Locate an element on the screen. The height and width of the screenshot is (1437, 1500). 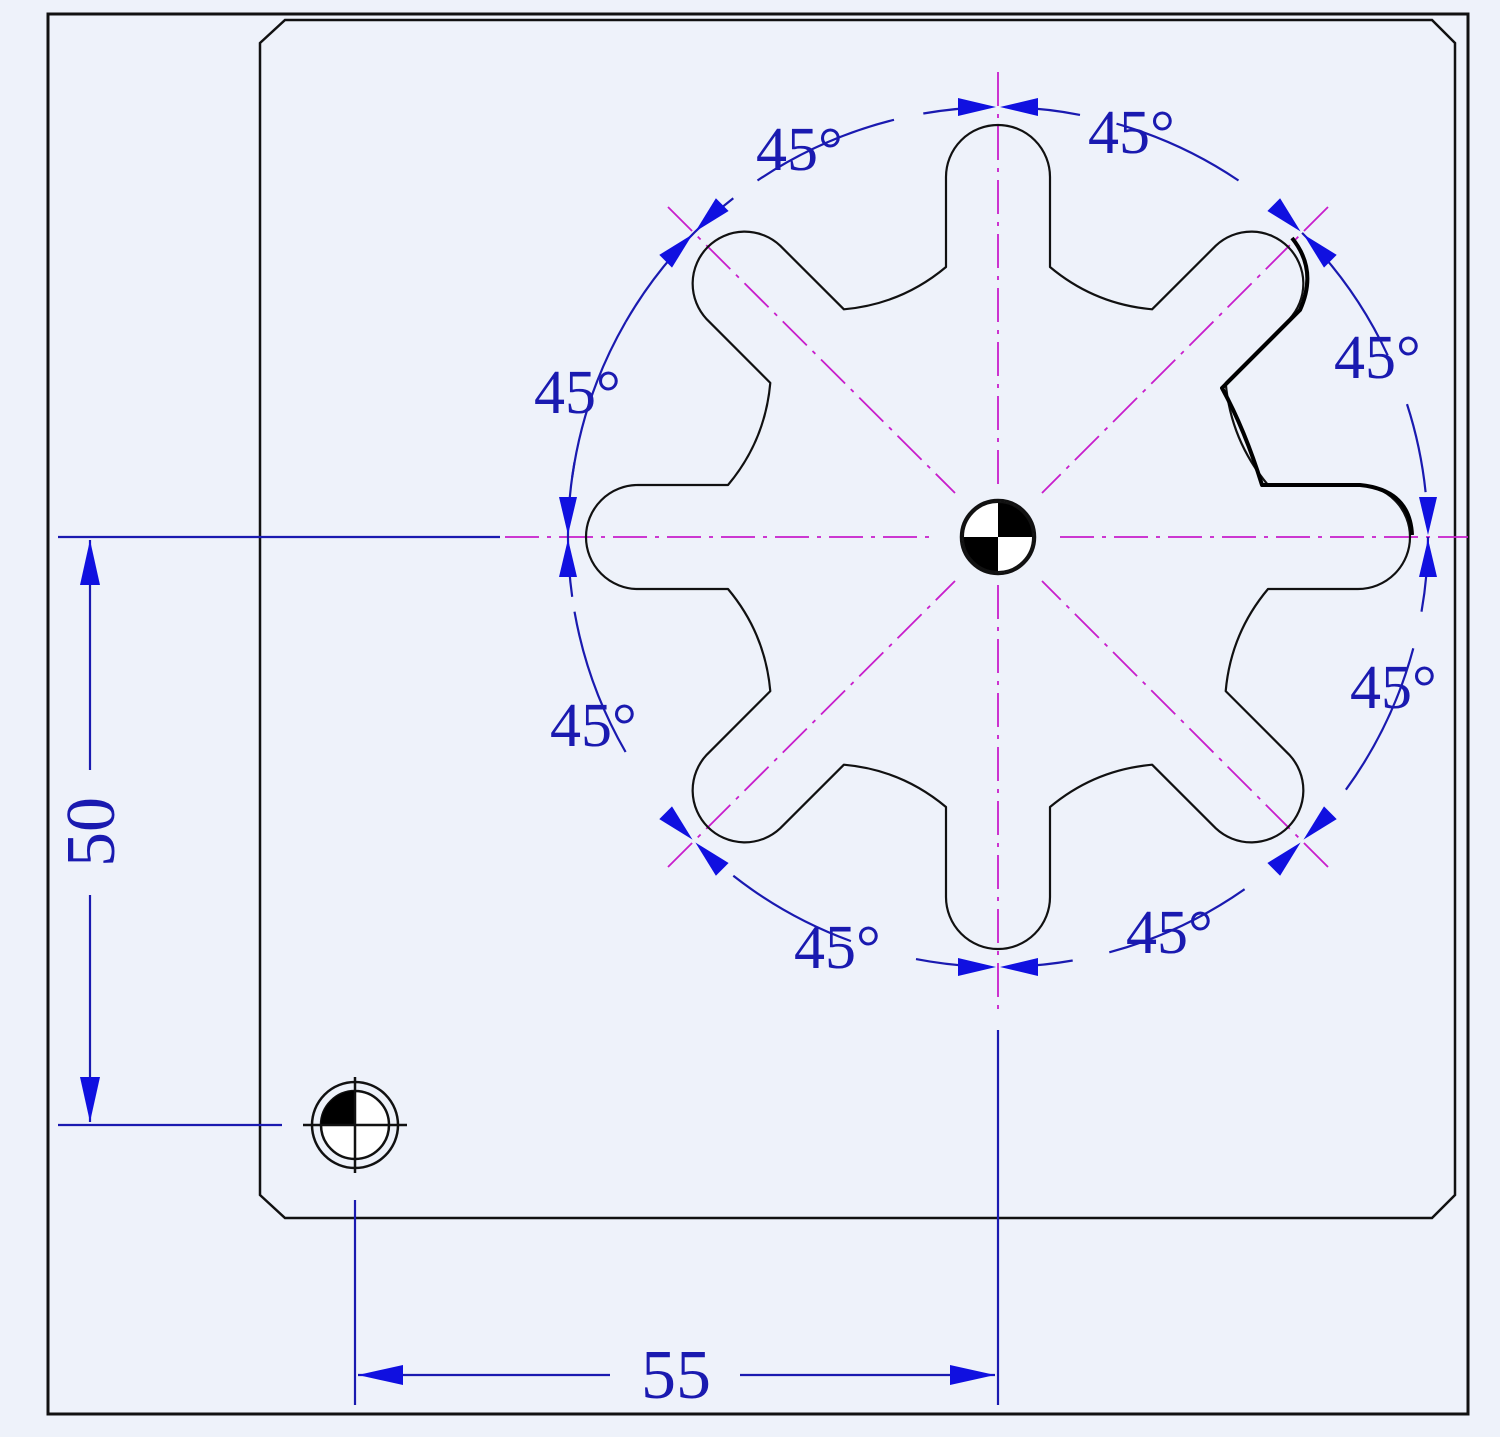
dimension-value-vertical: 50 is located at coordinates (91, 832).